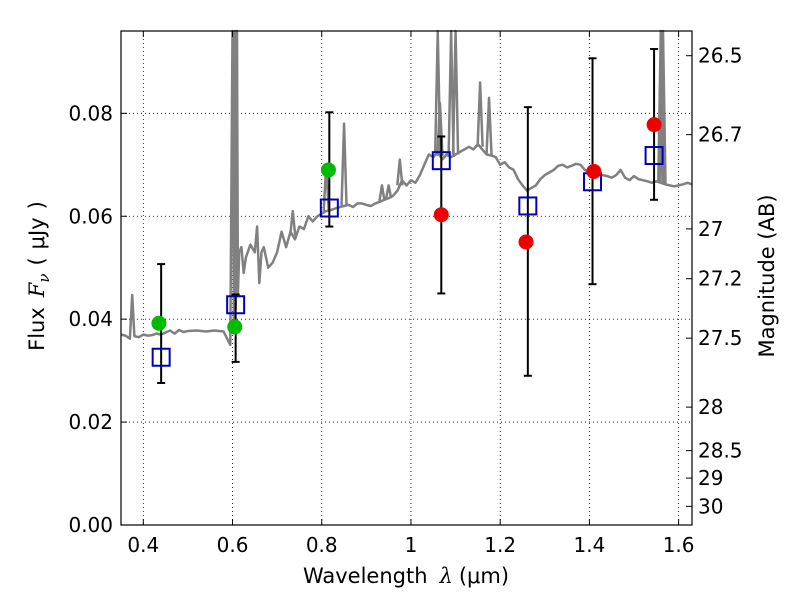 The height and width of the screenshot is (600, 800). I want to click on x-tick-label: 1.2, so click(500, 545).